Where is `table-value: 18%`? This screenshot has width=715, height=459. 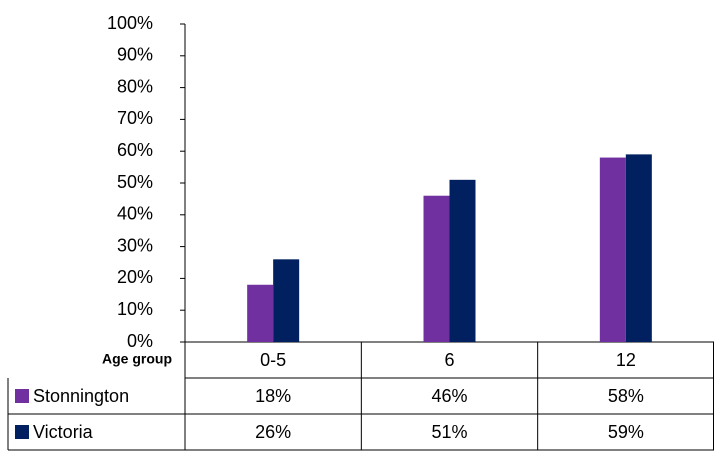 table-value: 18% is located at coordinates (273, 396).